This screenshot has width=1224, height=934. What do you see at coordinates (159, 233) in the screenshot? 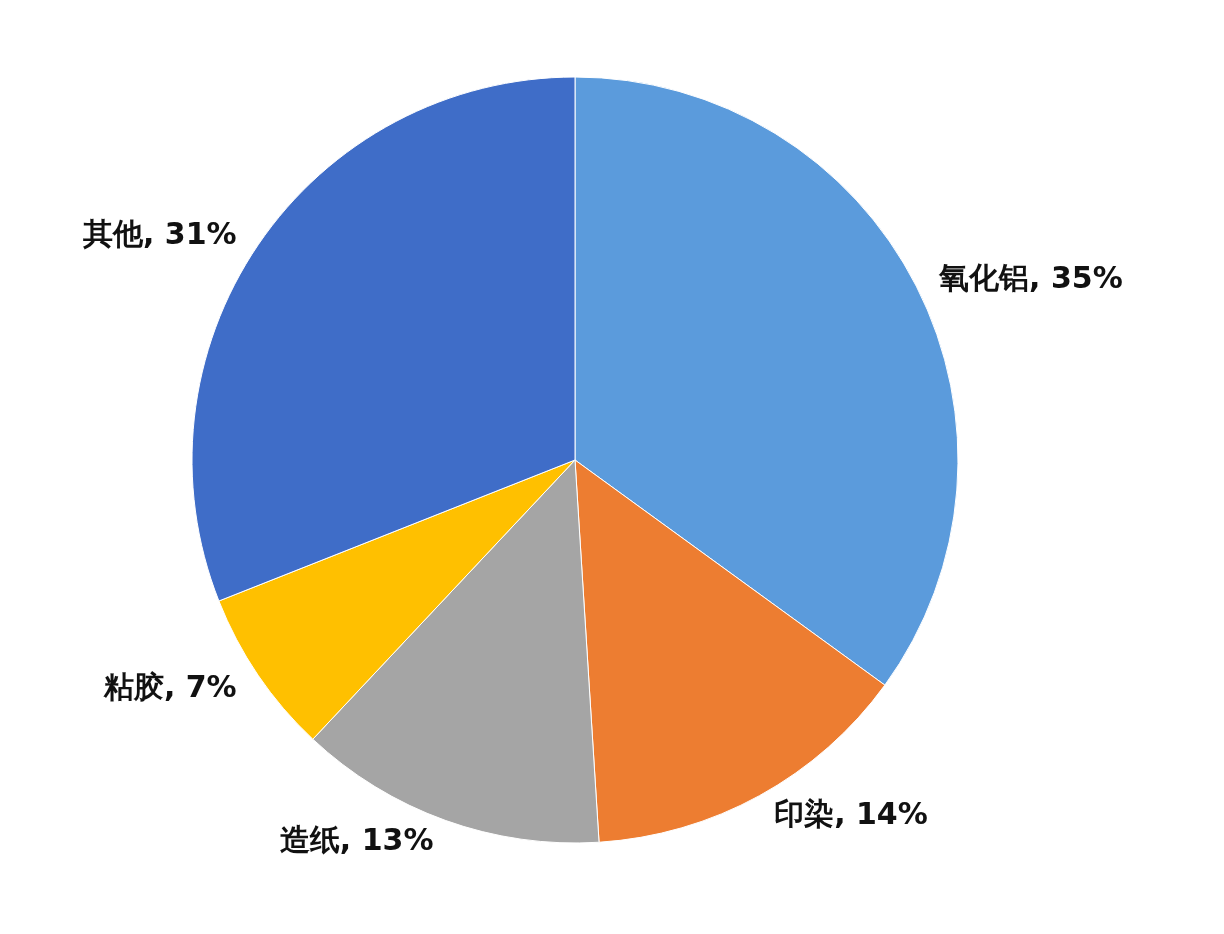
I see `slice-label: 其他, 31%` at bounding box center [159, 233].